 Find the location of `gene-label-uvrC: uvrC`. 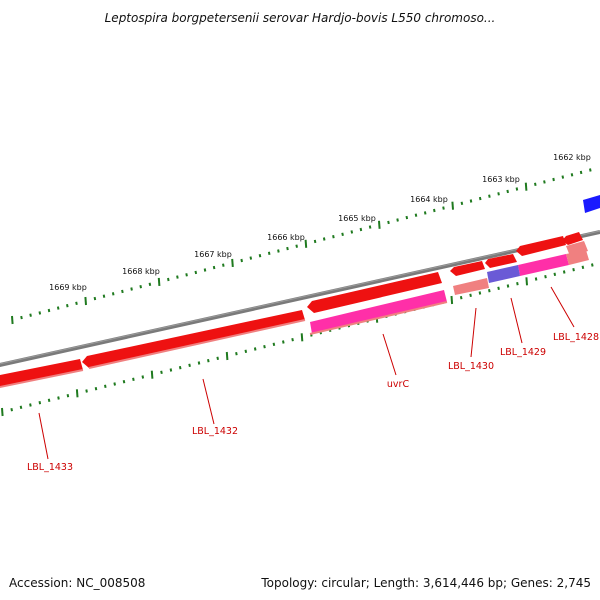

gene-label-uvrC: uvrC is located at coordinates (398, 384).